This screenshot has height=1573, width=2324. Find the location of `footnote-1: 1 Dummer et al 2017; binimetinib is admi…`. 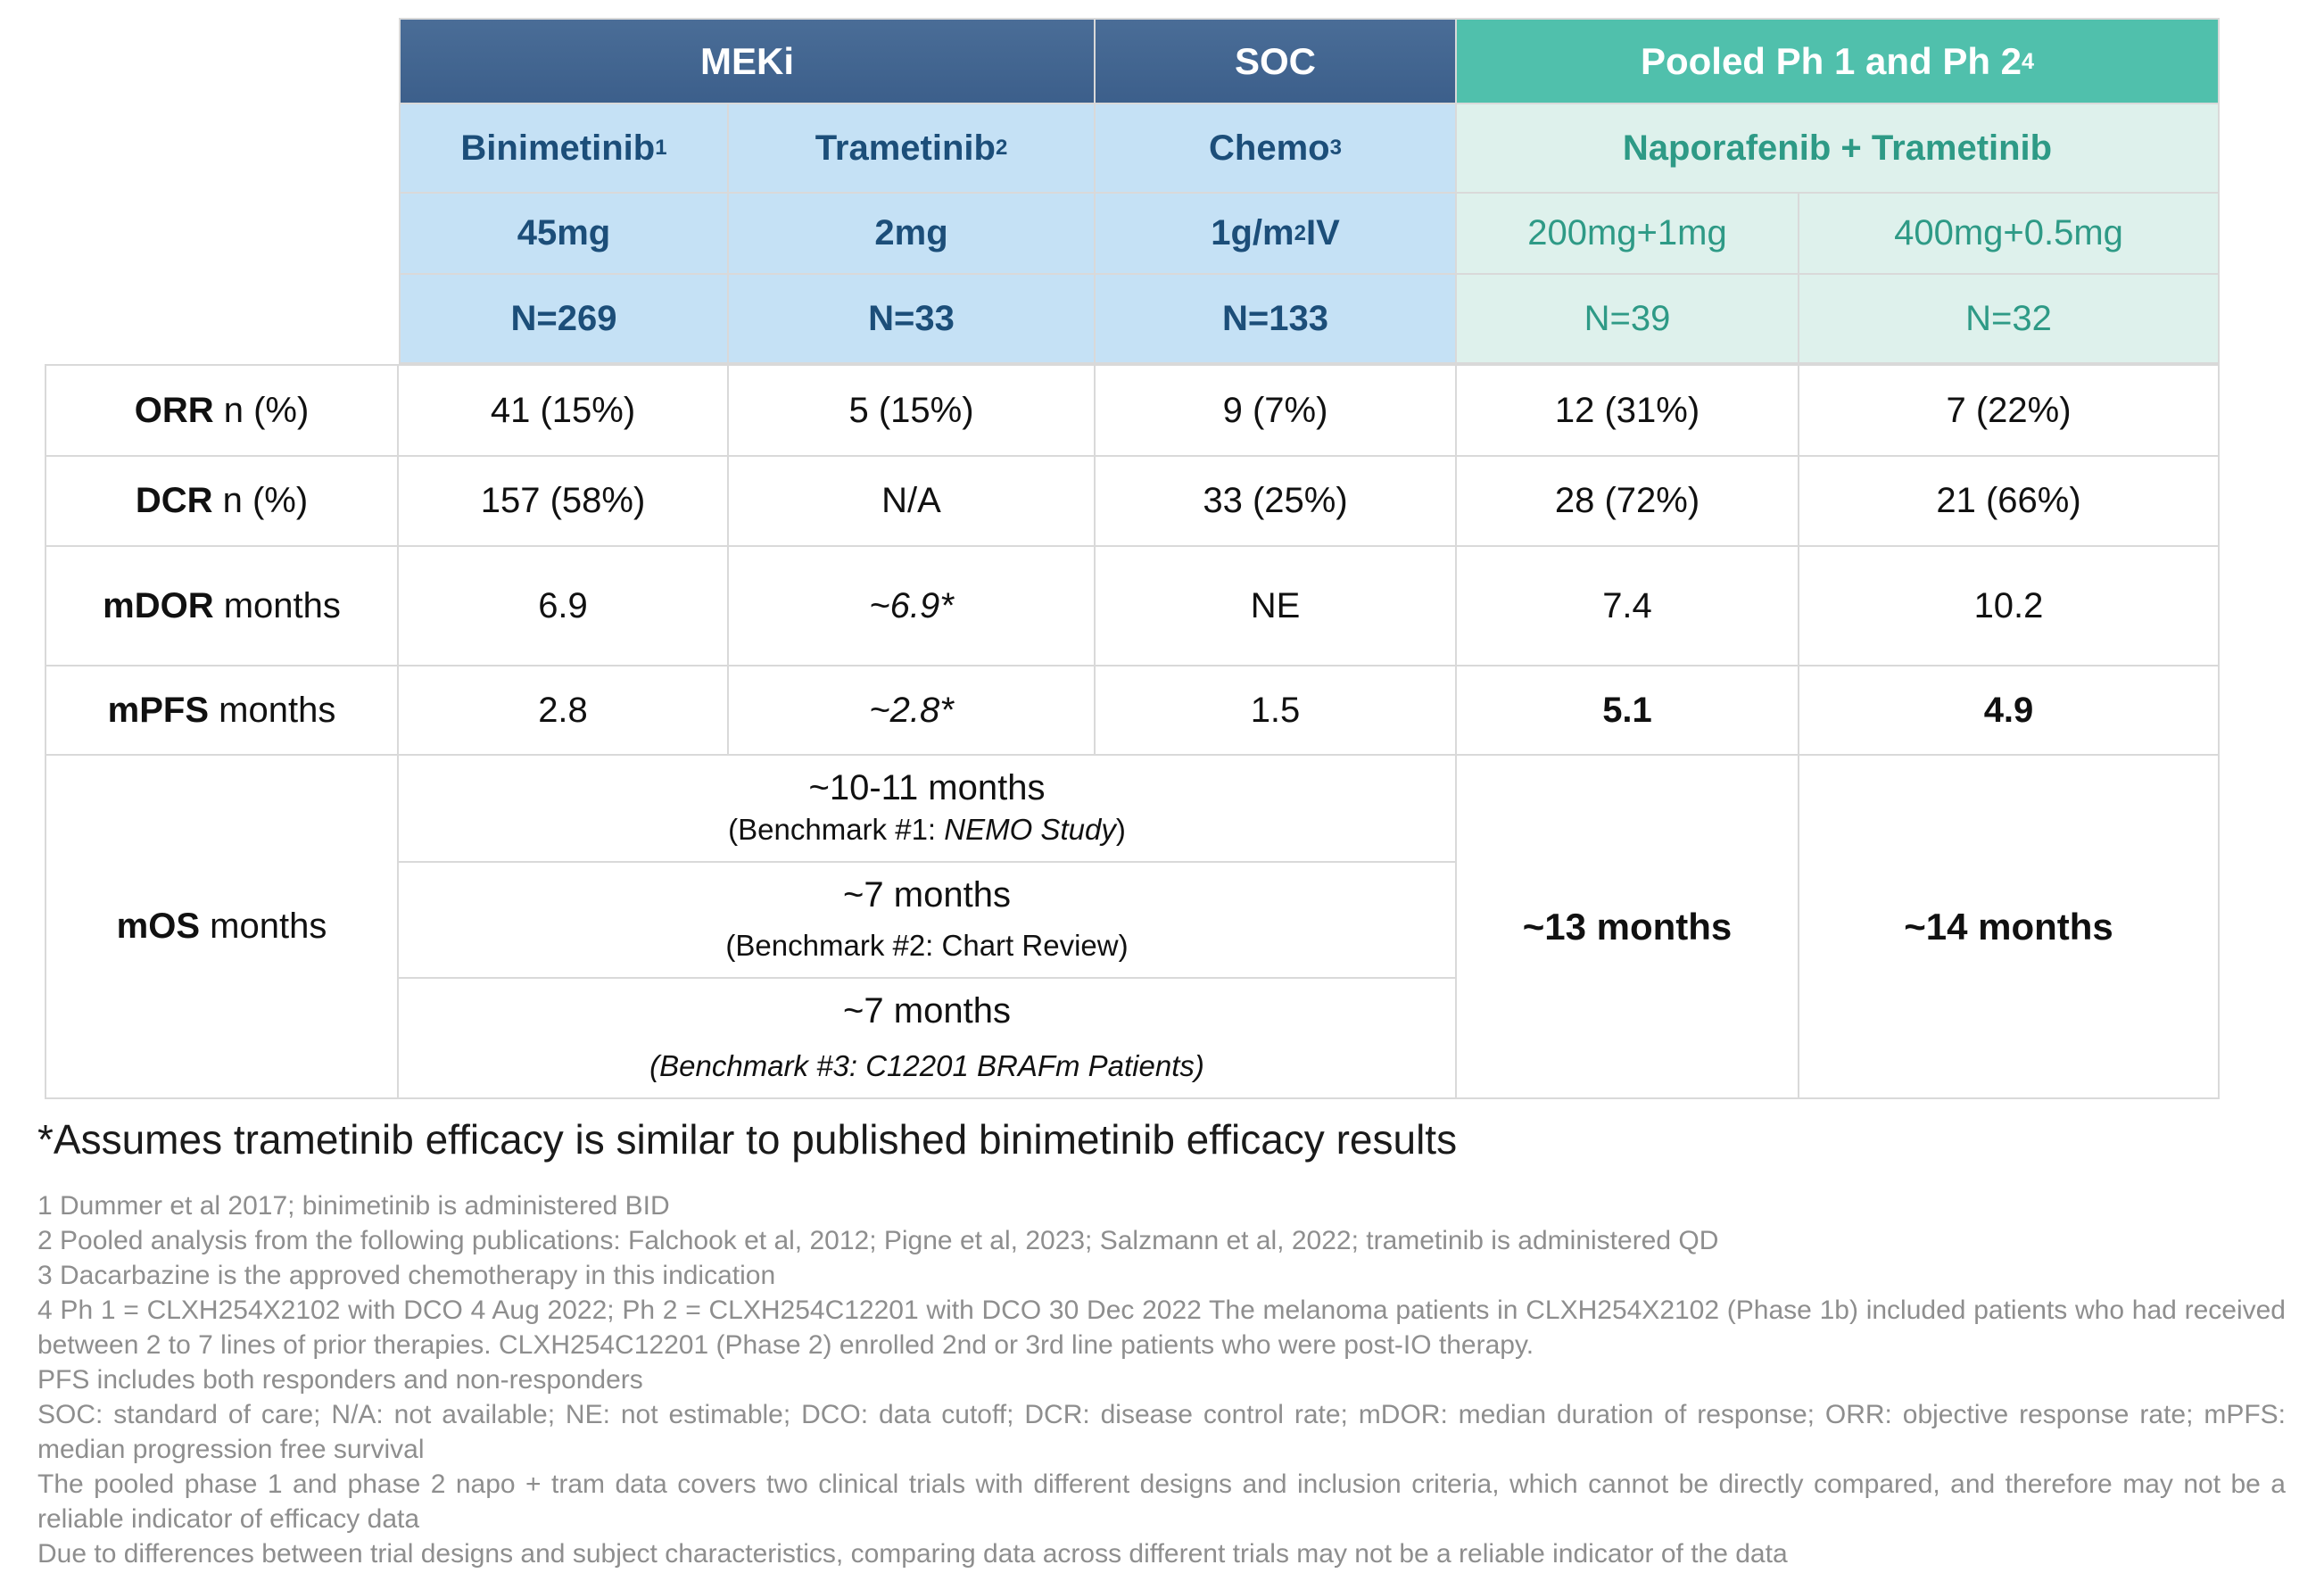

footnote-1: 1 Dummer et al 2017; binimetinib is admi… is located at coordinates (354, 1206).